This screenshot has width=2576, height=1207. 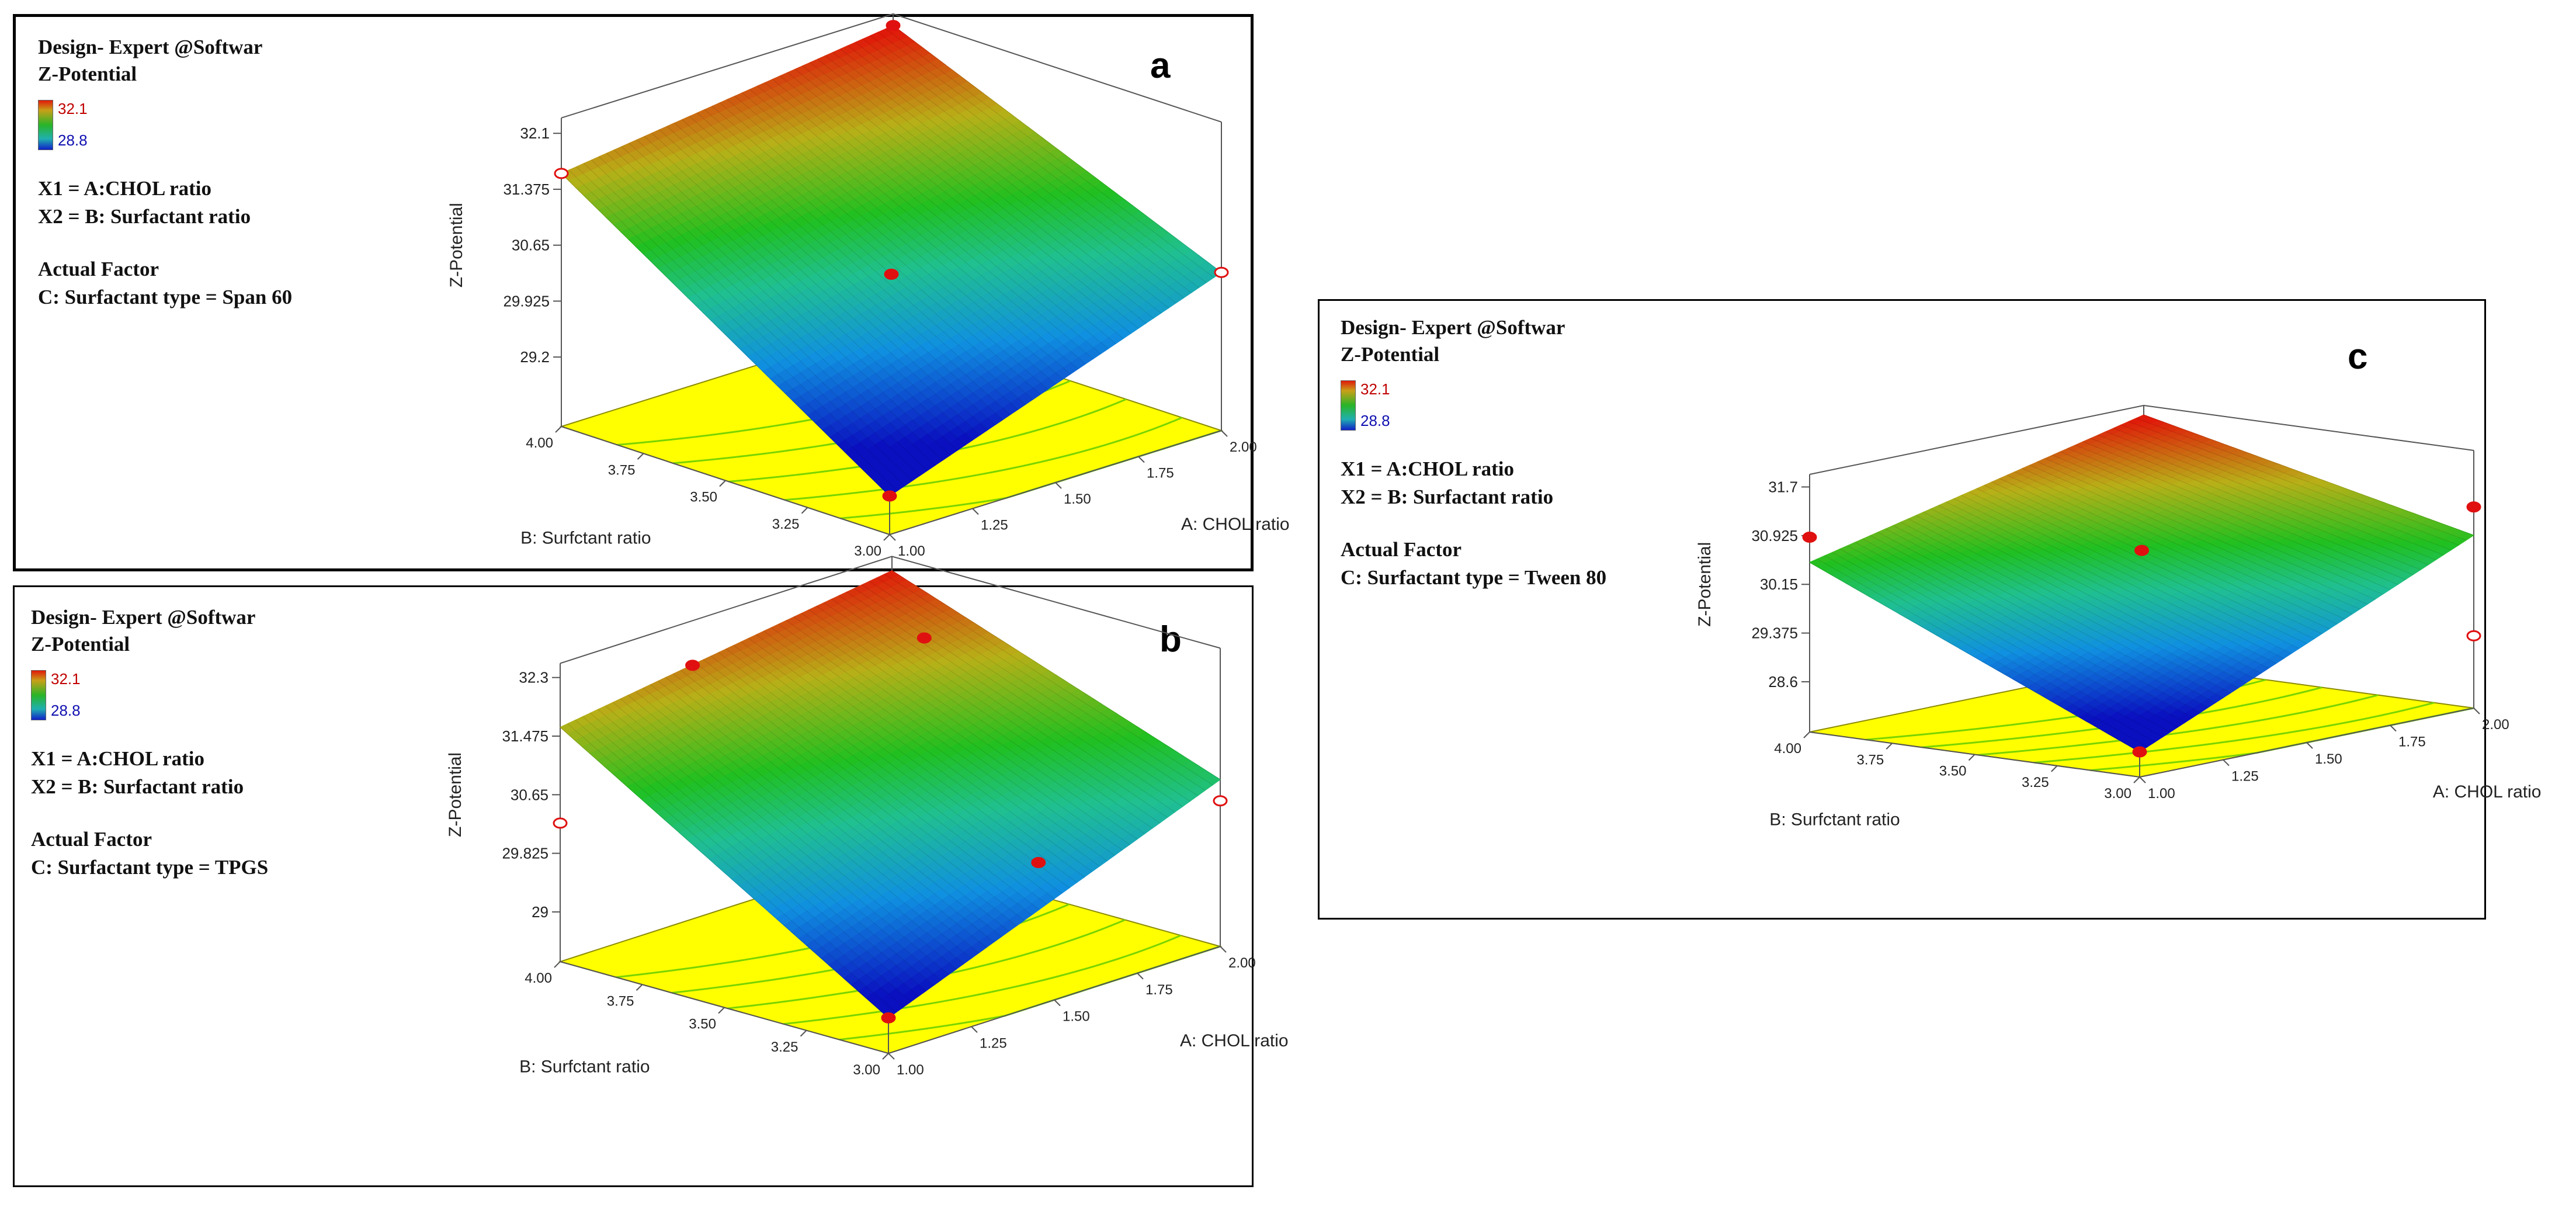 What do you see at coordinates (165, 297) in the screenshot?
I see `actual-factor-value: C: Surfactant type = Span 60` at bounding box center [165, 297].